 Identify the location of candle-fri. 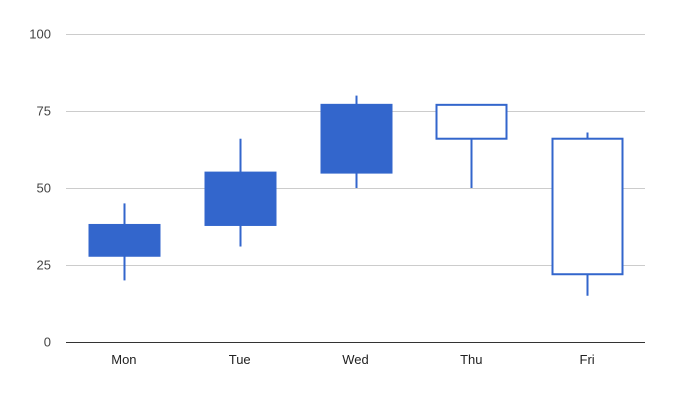
(587, 214).